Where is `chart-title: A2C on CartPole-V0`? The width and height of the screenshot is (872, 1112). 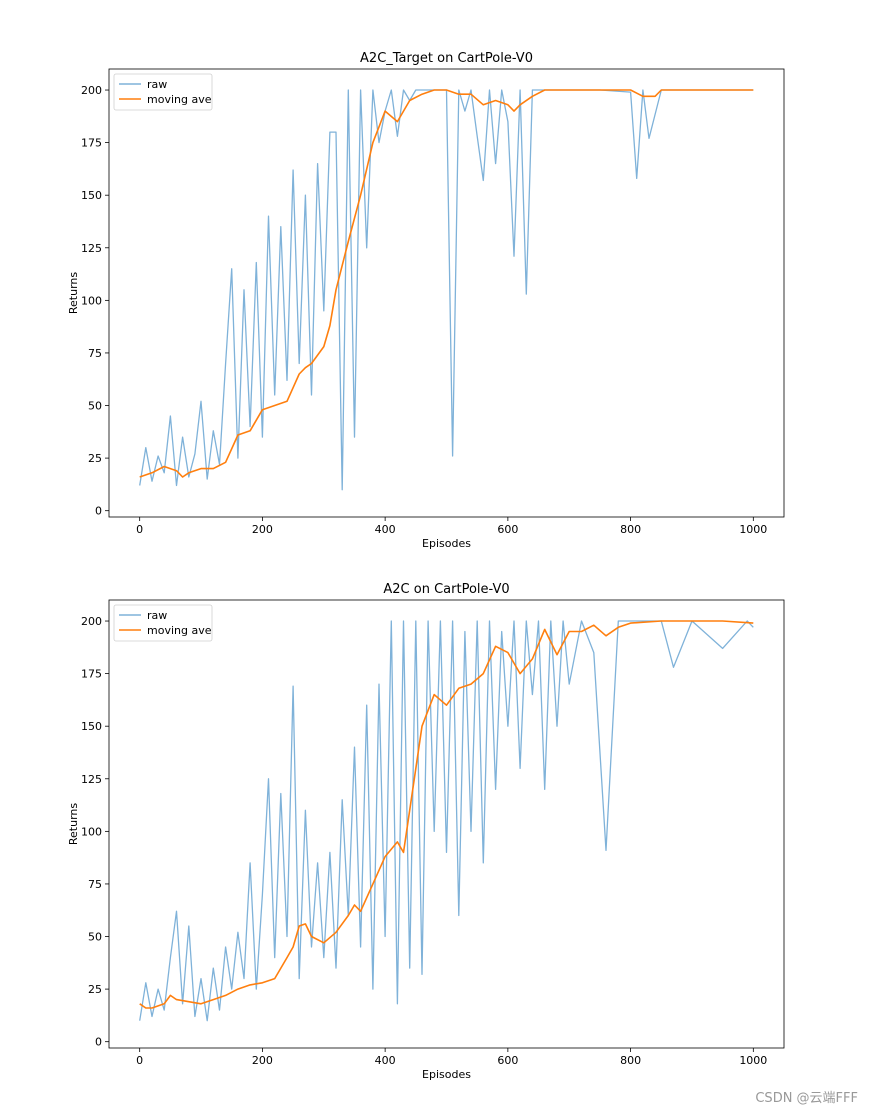 chart-title: A2C on CartPole-V0 is located at coordinates (446, 589).